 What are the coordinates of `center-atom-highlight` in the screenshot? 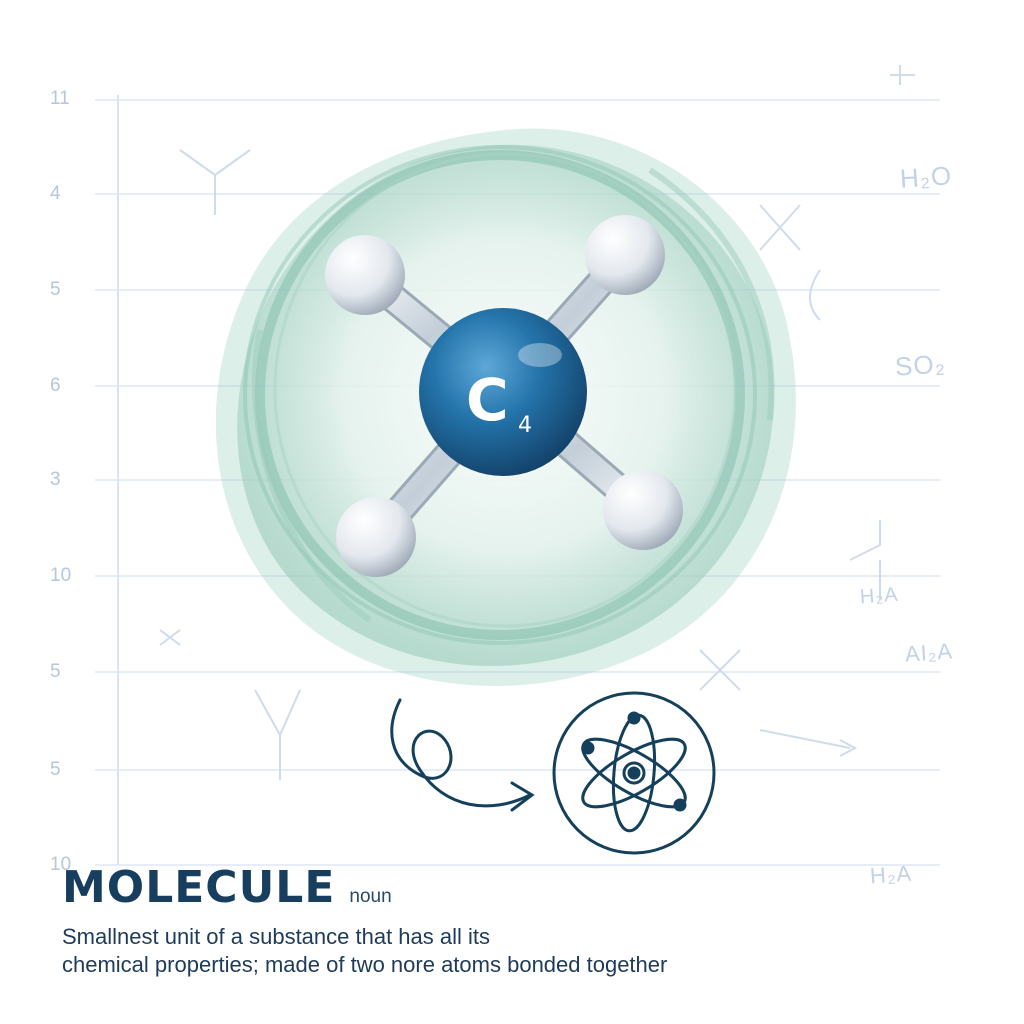 It's located at (540, 355).